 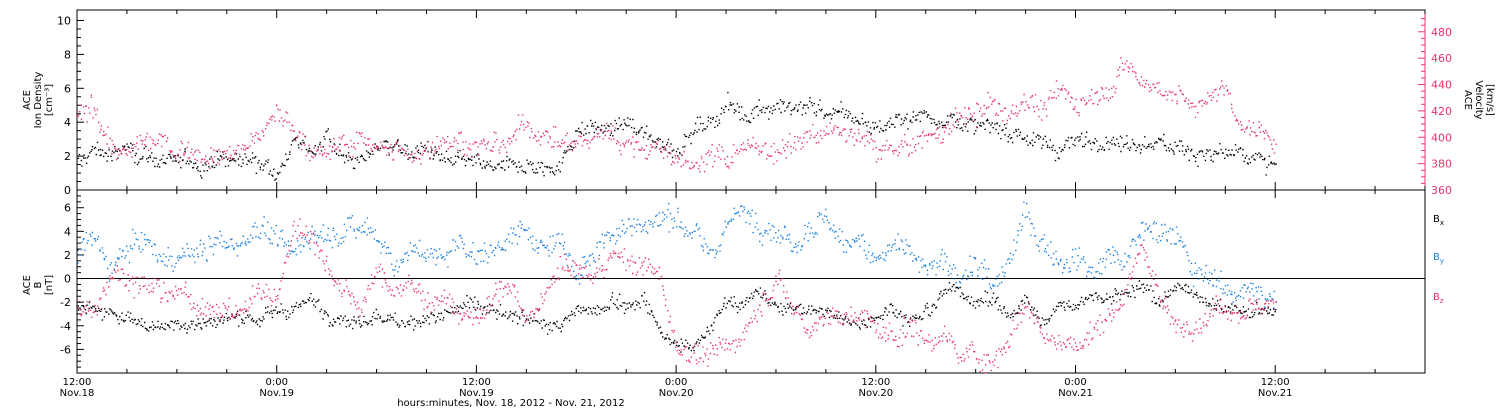 What do you see at coordinates (72, 281) in the screenshot?
I see `bottom-left-ticks: -6 -4 -2 0 2 4 6` at bounding box center [72, 281].